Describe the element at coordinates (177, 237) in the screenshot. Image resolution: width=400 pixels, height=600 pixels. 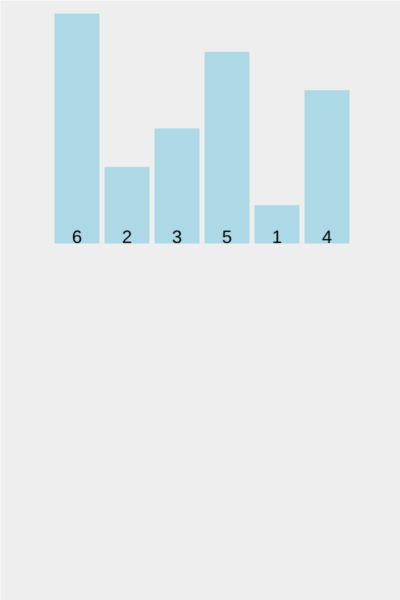
I see `data-label: 3` at that location.